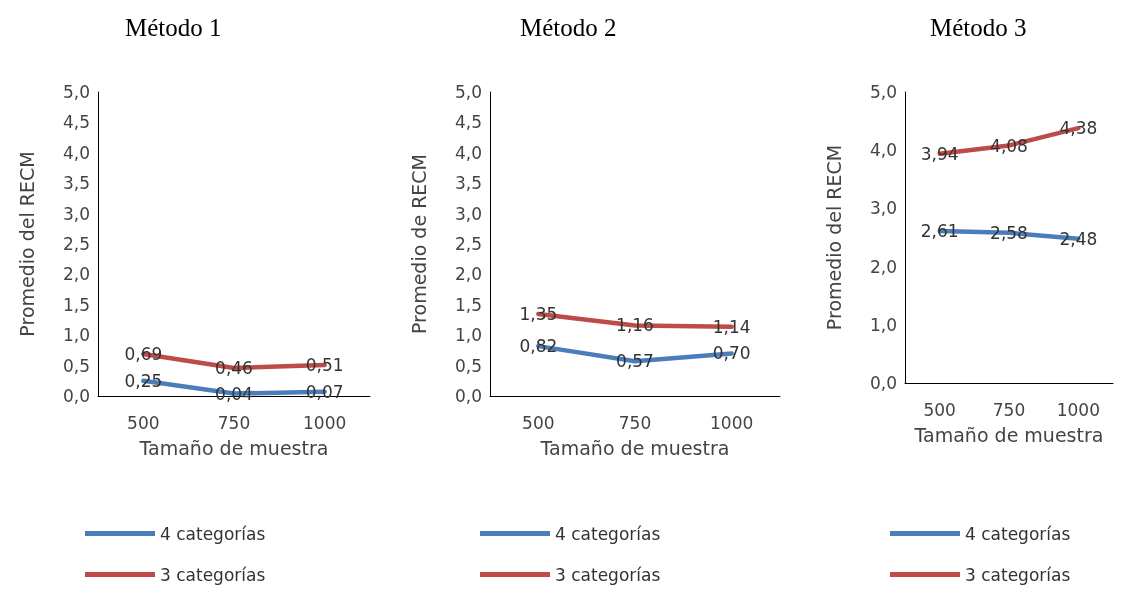 Image resolution: width=1133 pixels, height=590 pixels. Describe the element at coordinates (418, 244) in the screenshot. I see `y-axis-title: Promedio de RECM` at that location.